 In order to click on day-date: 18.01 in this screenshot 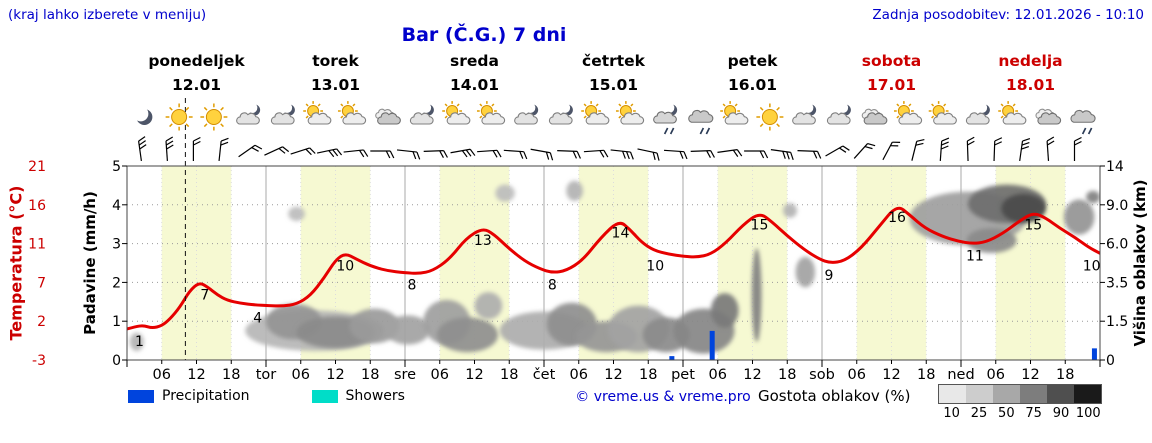, I will do `click(1030, 85)`.